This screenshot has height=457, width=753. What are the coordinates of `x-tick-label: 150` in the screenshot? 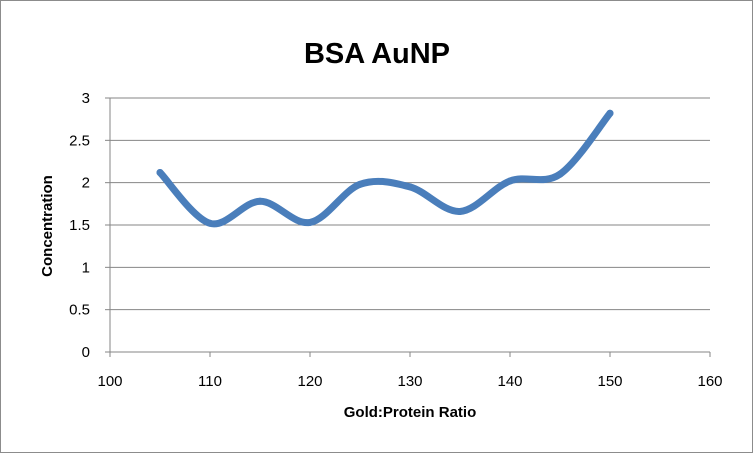 It's located at (609, 381).